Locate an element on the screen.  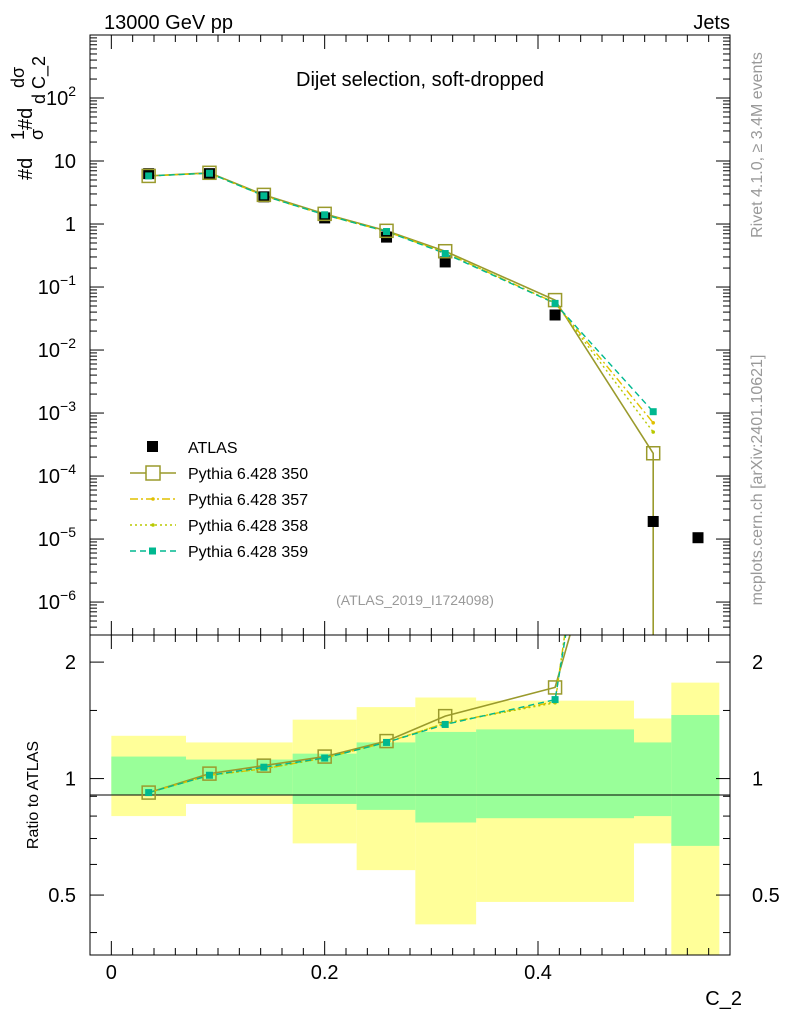
ratio-y-tick-label-left: 2 is located at coordinates (70, 663).